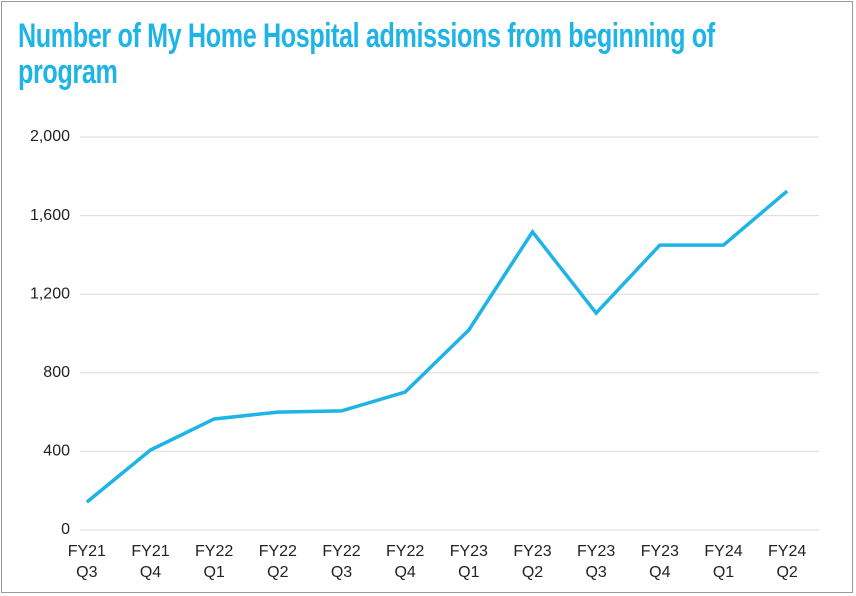 Image resolution: width=856 pixels, height=596 pixels. I want to click on y-tick-label: 800, so click(56, 372).